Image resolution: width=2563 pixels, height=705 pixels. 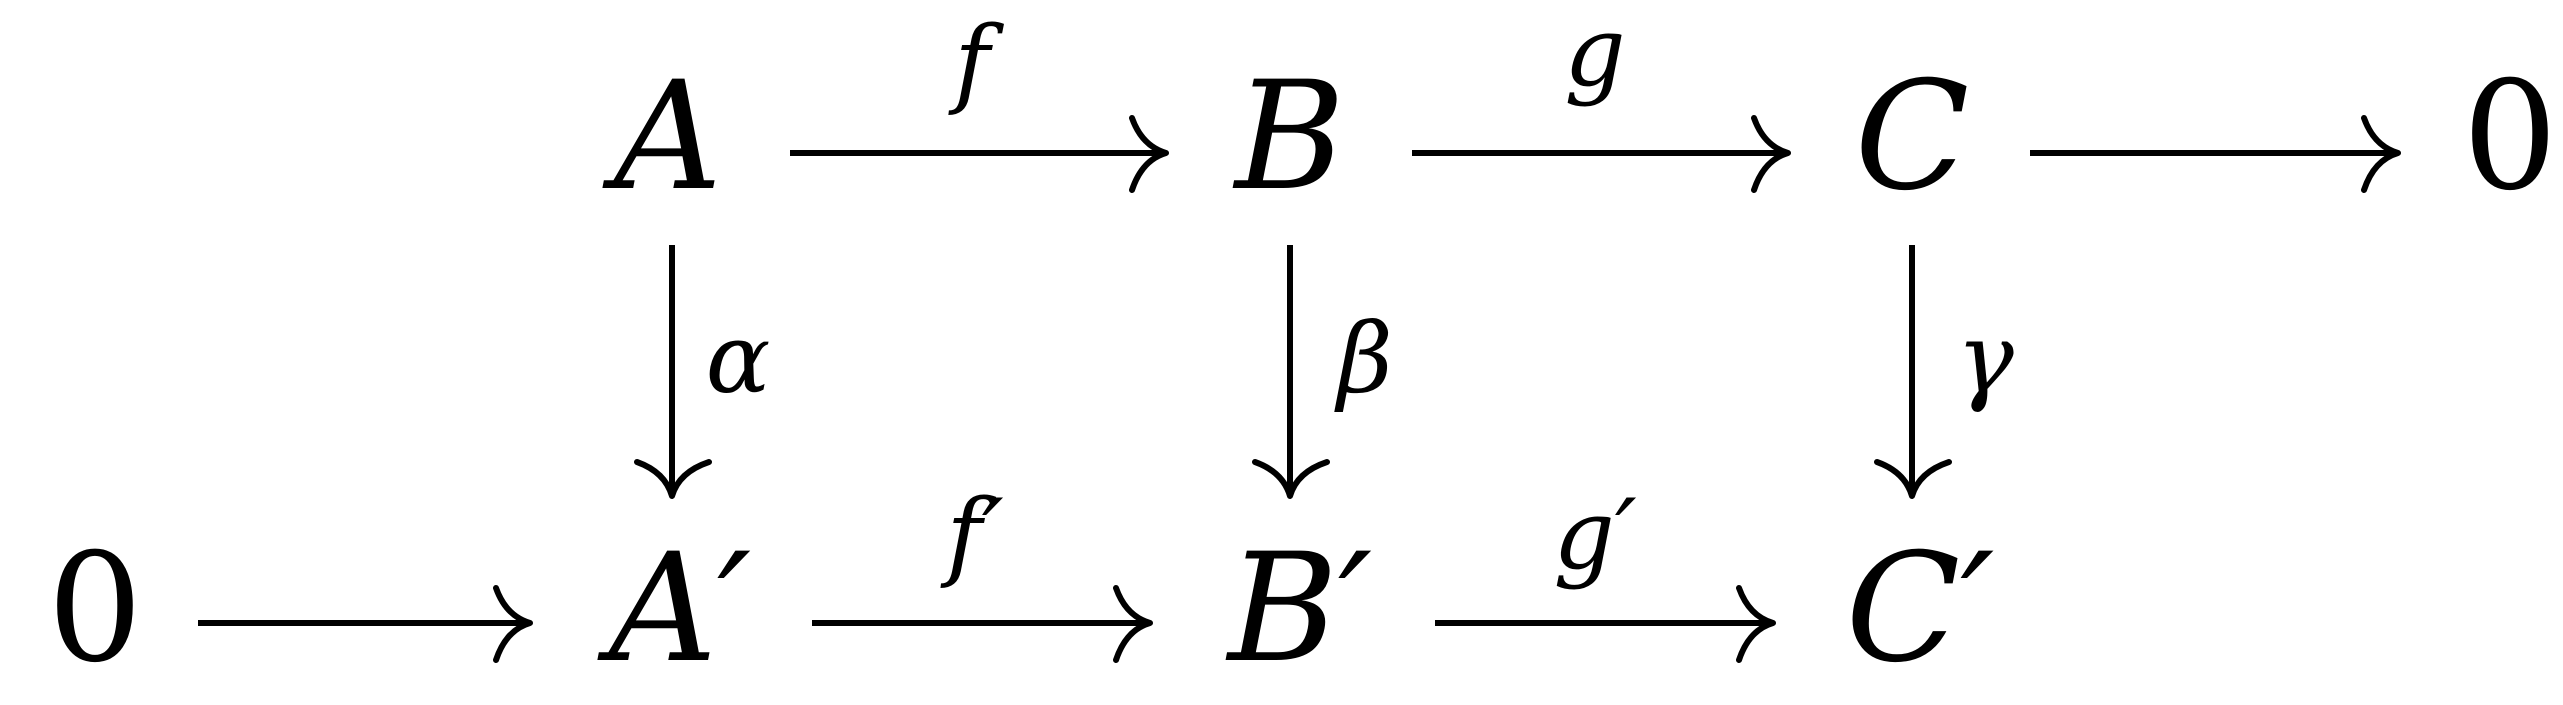 What do you see at coordinates (2509, 137) in the screenshot?
I see `node-zero-top: 0` at bounding box center [2509, 137].